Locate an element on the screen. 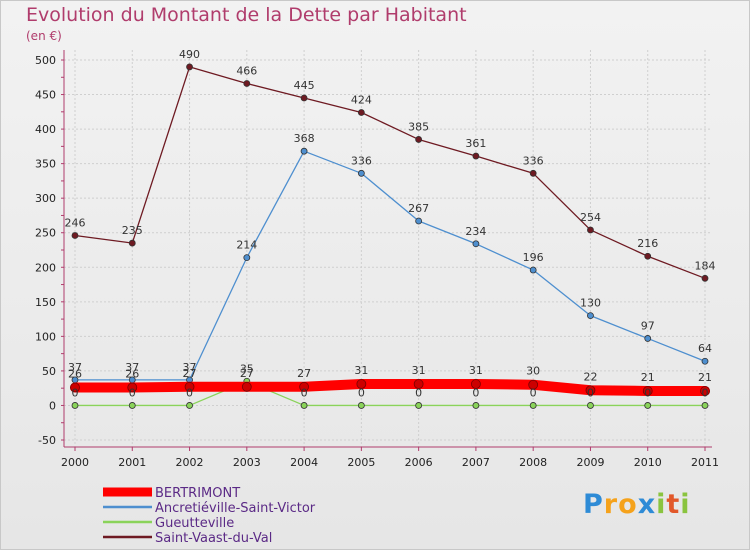  y-tick-label: 150 is located at coordinates (45, 302).